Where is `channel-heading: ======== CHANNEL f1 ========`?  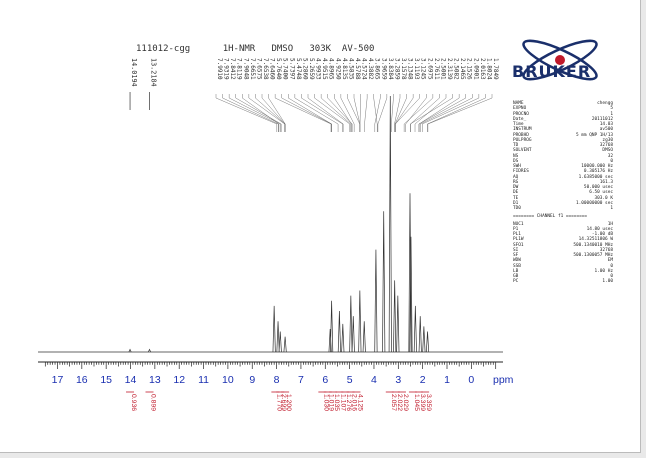 channel-heading: ======== CHANNEL f1 ======== is located at coordinates (550, 217).